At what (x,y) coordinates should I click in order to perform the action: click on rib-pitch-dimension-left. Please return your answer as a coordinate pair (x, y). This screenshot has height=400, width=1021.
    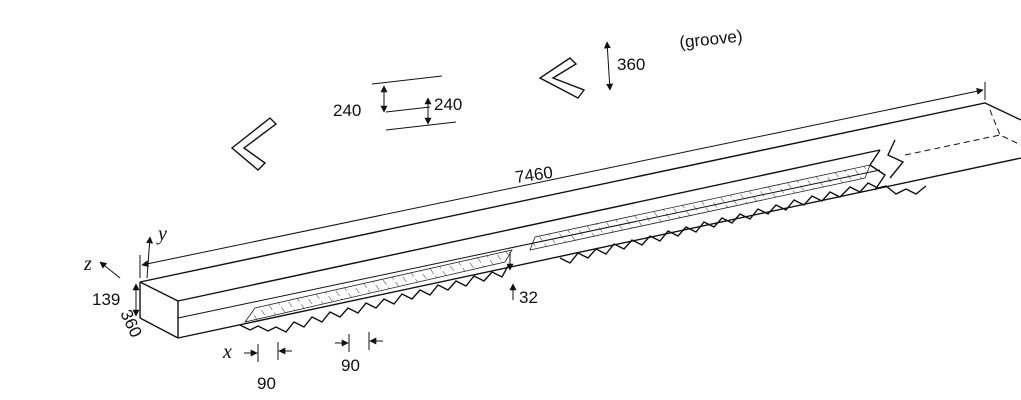
    Looking at the image, I should click on (268, 352).